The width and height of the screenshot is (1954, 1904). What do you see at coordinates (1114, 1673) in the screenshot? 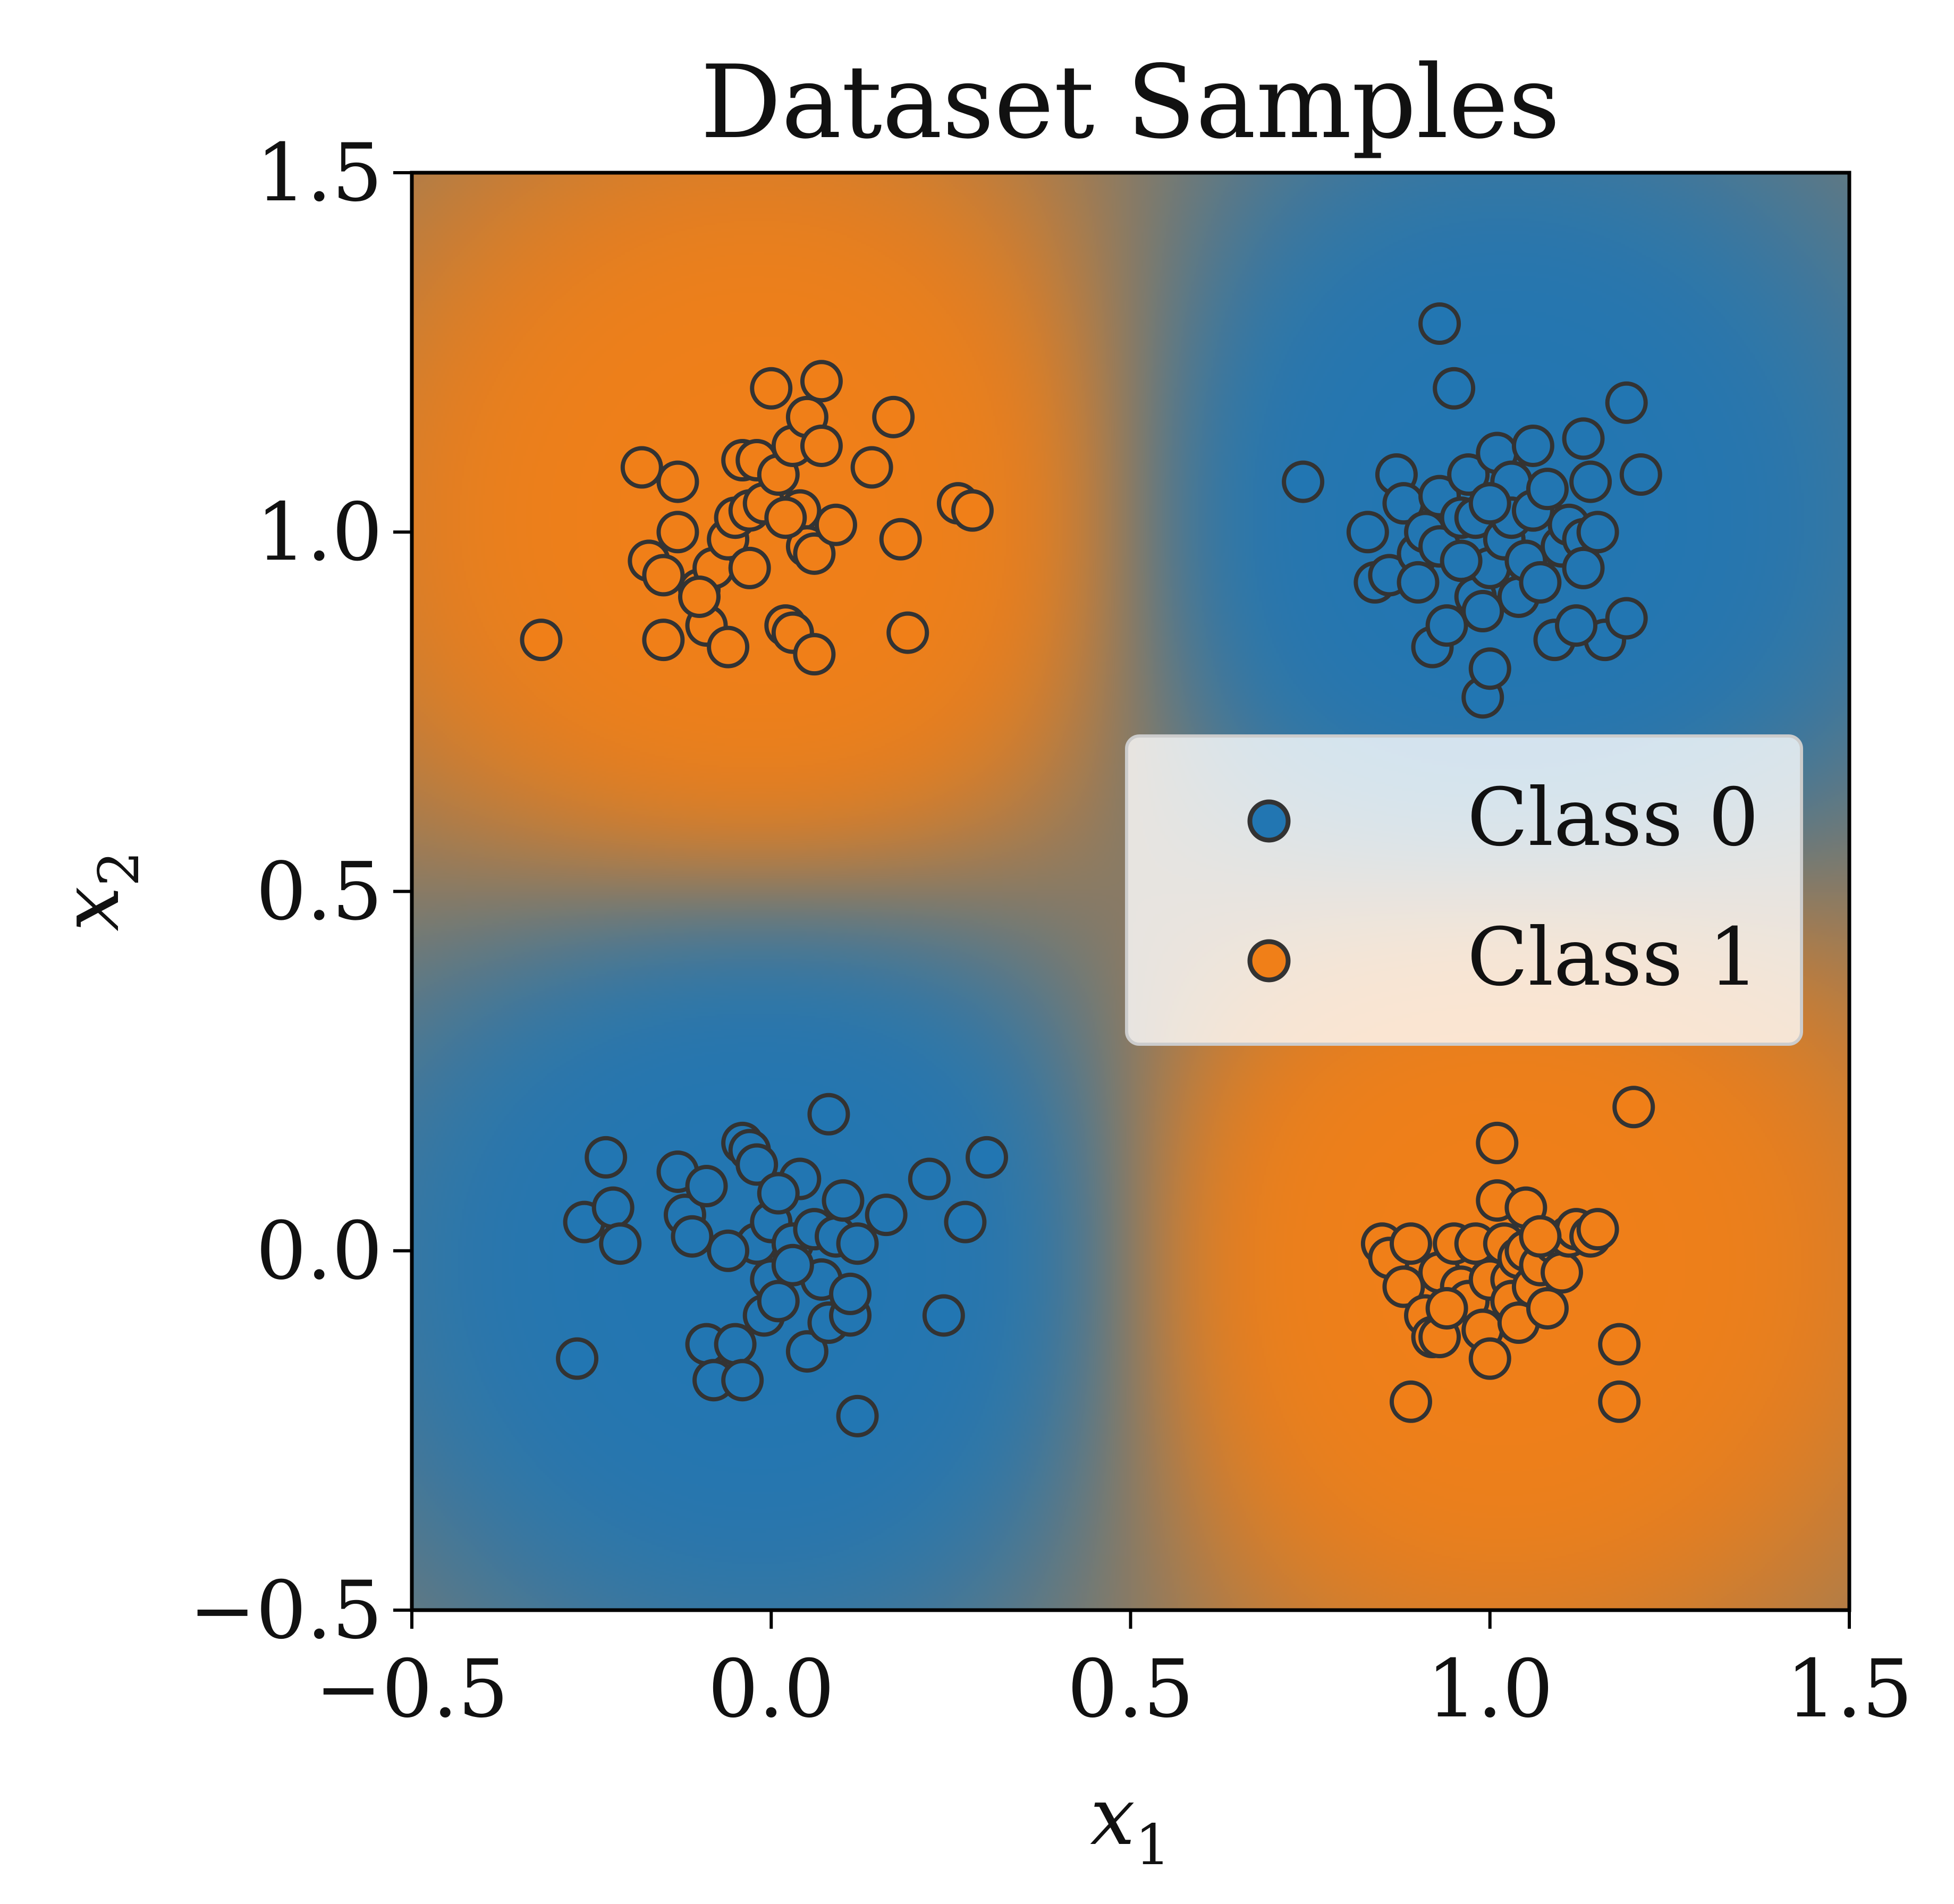
I see `x-axis-ticks: −0.5 0.0 0.5 1.0 1.5` at bounding box center [1114, 1673].